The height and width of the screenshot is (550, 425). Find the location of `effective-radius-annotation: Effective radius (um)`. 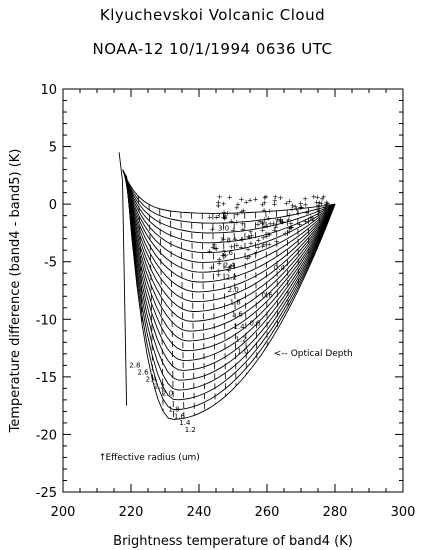

effective-radius-annotation: Effective radius (um) is located at coordinates (153, 458).